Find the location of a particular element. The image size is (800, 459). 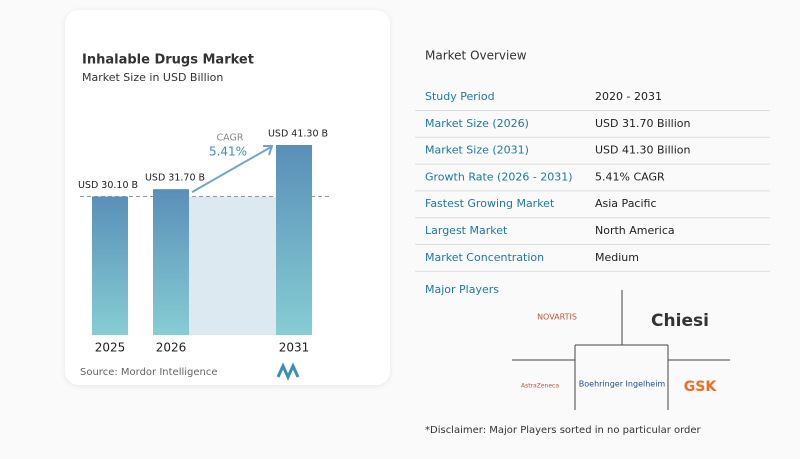

overview-title: Market Overview is located at coordinates (476, 56).